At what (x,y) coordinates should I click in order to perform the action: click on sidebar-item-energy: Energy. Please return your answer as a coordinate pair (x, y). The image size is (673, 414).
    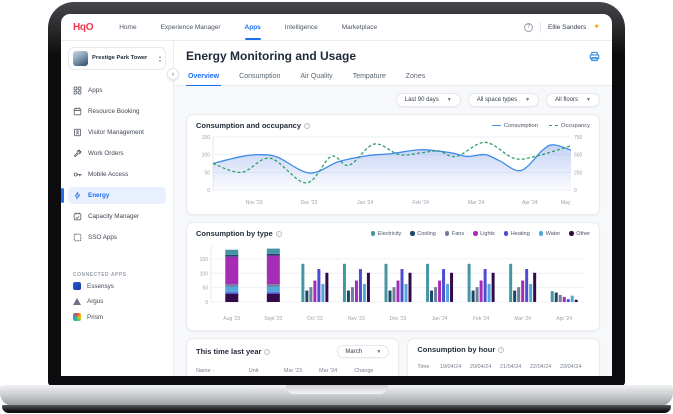
    Looking at the image, I should click on (113, 195).